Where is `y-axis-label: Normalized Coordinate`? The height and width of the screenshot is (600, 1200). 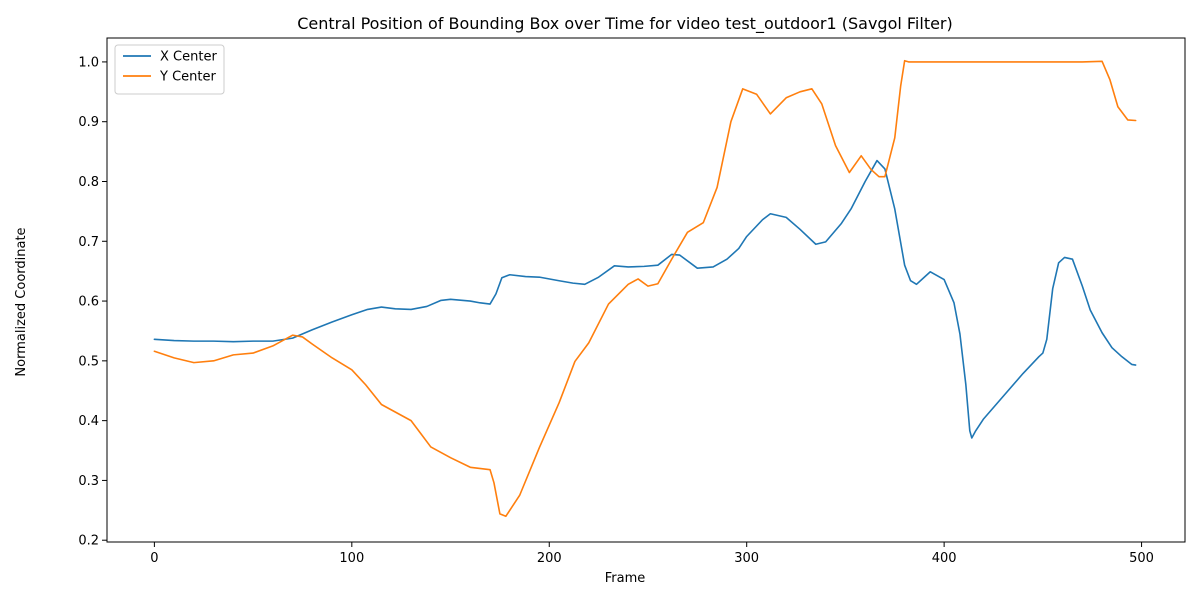
y-axis-label: Normalized Coordinate is located at coordinates (21, 301).